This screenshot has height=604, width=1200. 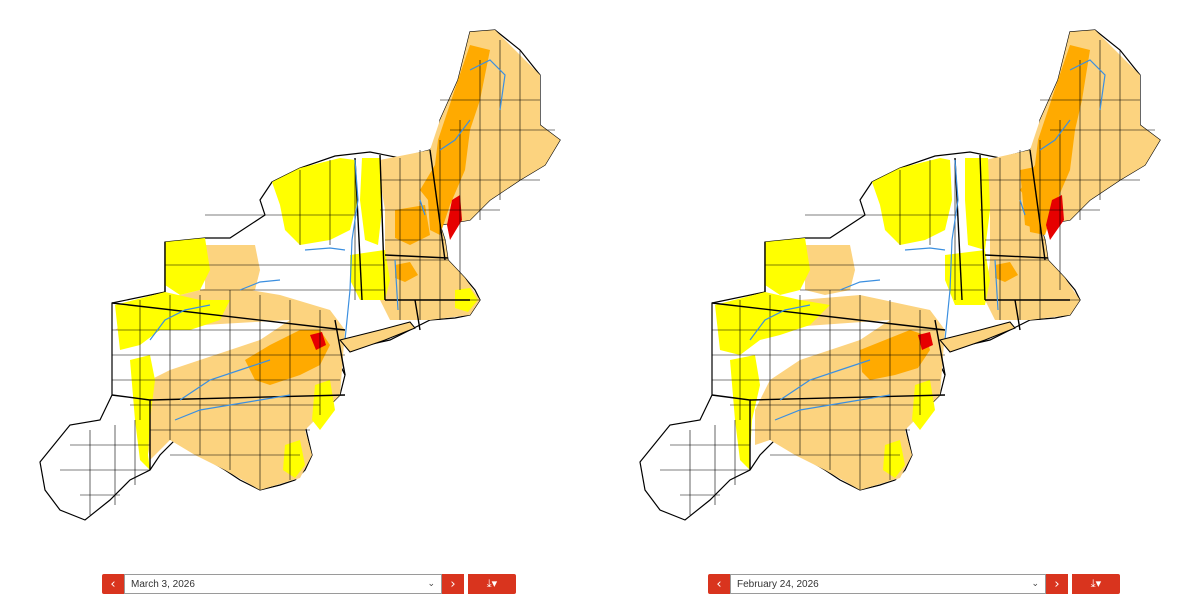 I want to click on date-selector-previous: ‹ February 24, 2026 ⌄ › ⤓▾, so click(x=914, y=584).